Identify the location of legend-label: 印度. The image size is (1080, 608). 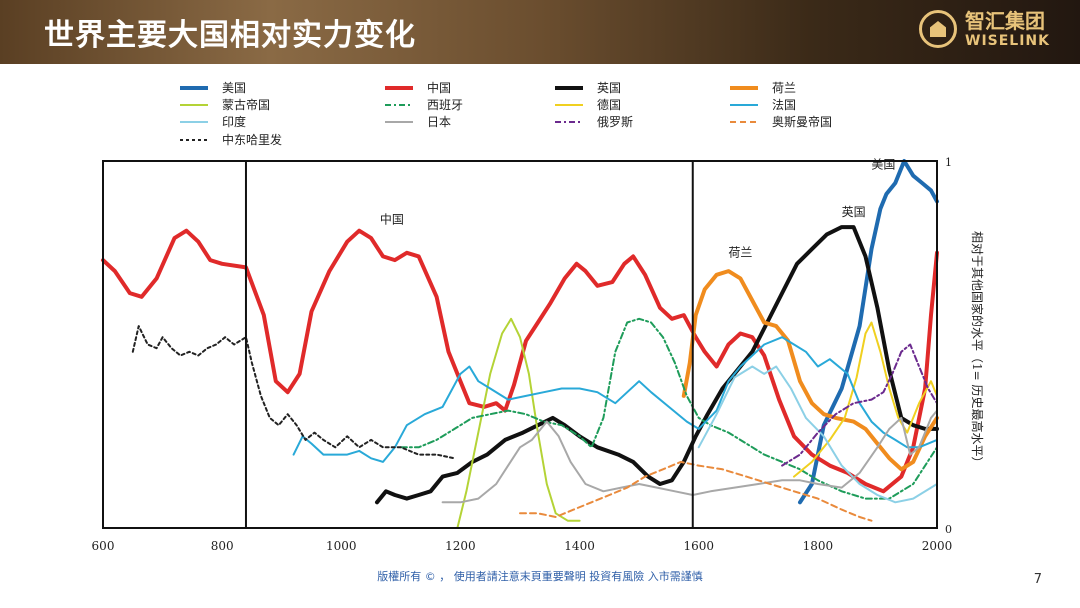
(234, 121).